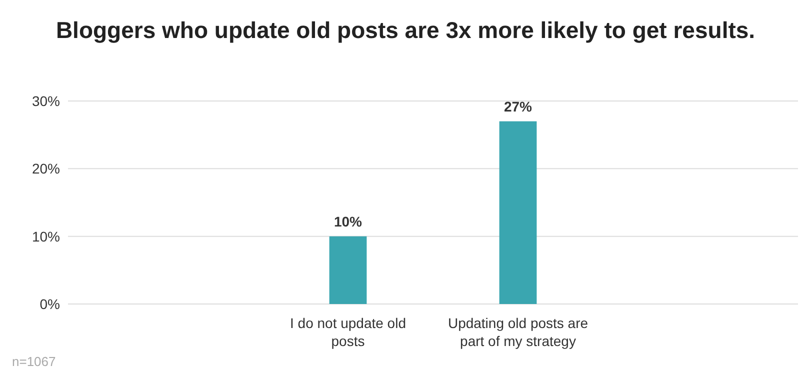 This screenshot has height=382, width=811. Describe the element at coordinates (34, 361) in the screenshot. I see `text: n=1067` at that location.